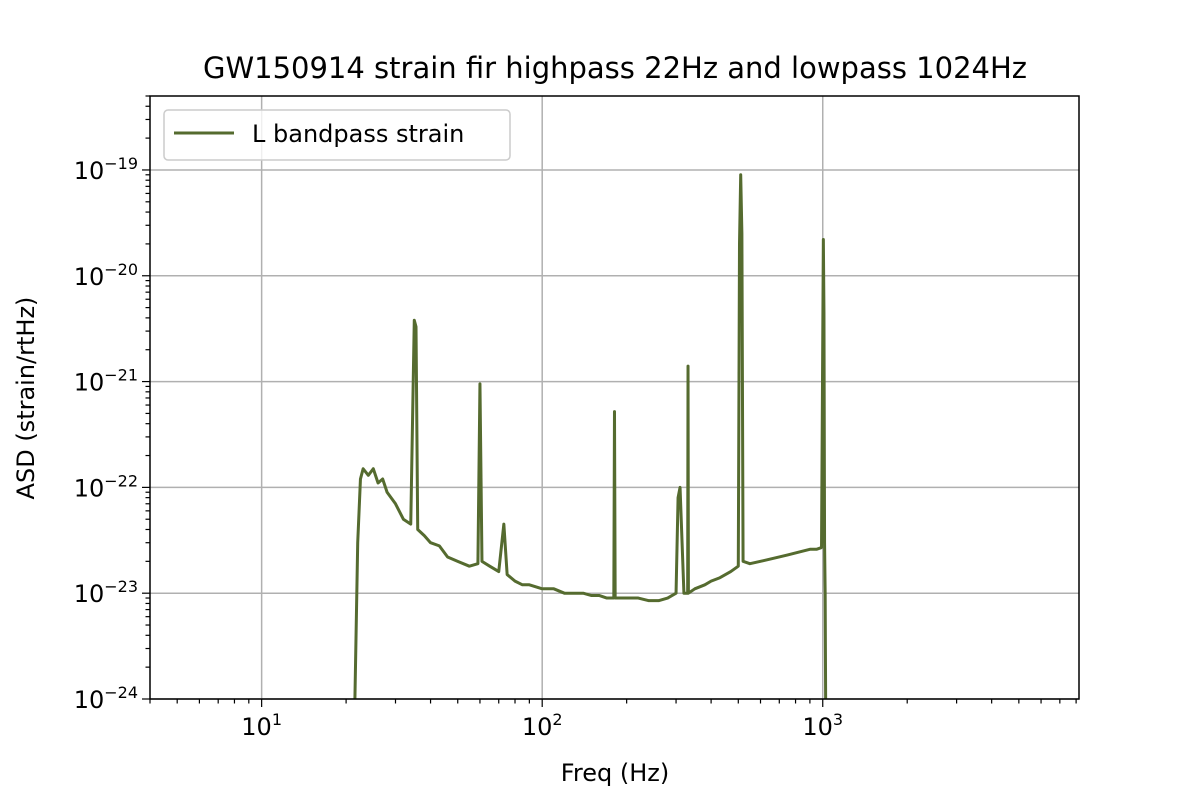  Describe the element at coordinates (106, 698) in the screenshot. I see `y-tick-label: 10−24` at that location.